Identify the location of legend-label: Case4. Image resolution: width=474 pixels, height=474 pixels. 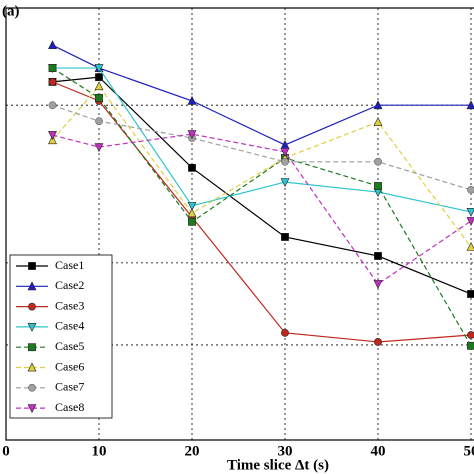
(69, 326).